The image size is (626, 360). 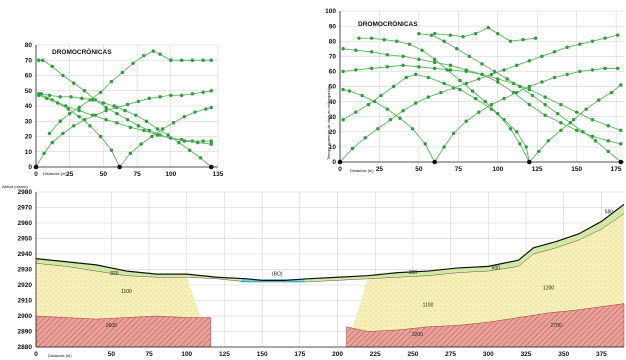 What do you see at coordinates (388, 23) in the screenshot?
I see `chart-2-title: DROMOCRÓNICAS` at bounding box center [388, 23].